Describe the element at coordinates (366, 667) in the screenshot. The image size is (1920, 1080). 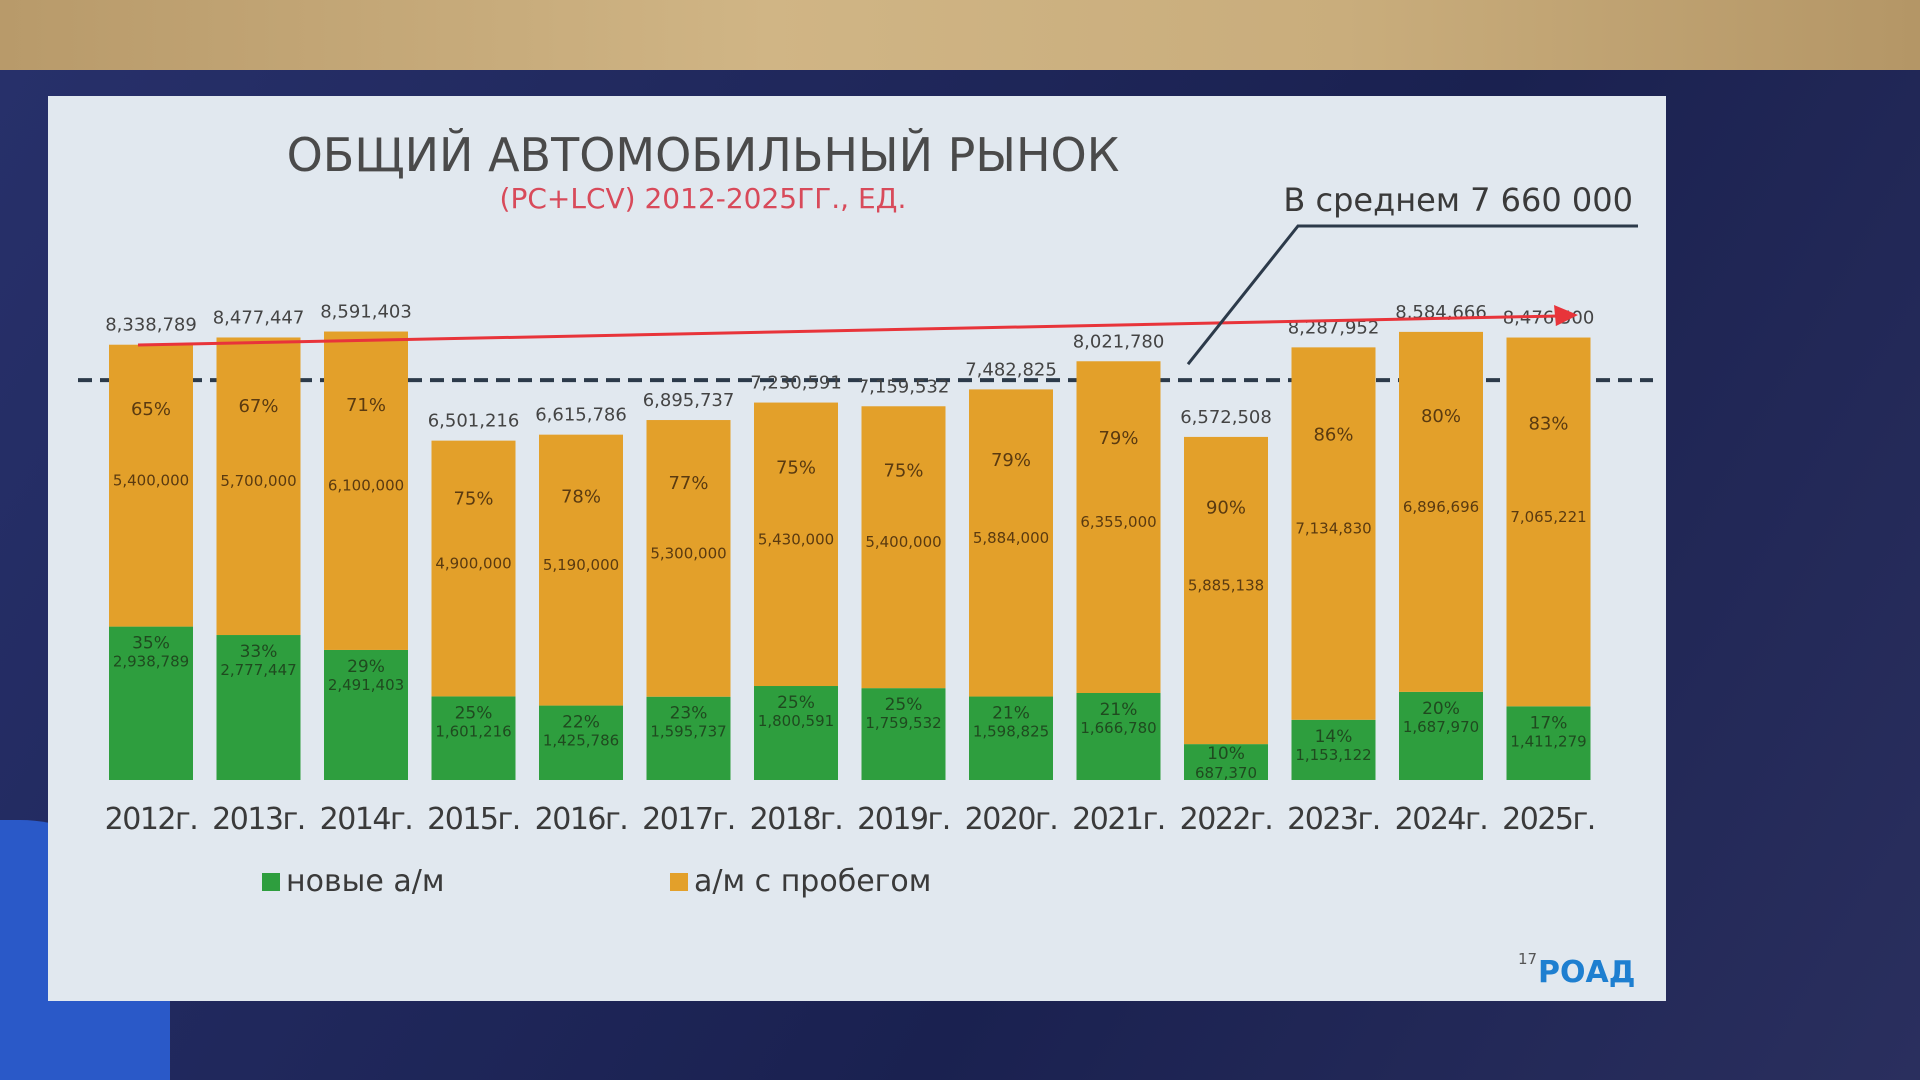
I see `new-pct-label: 29%` at that location.